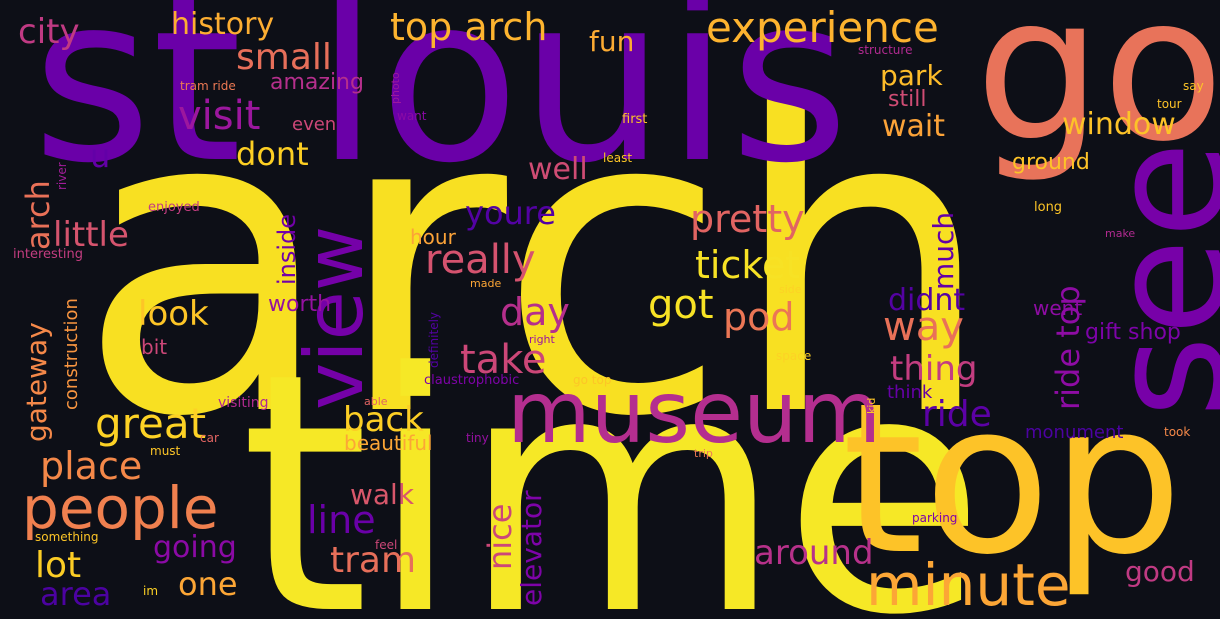 This screenshot has height=619, width=1220. Describe the element at coordinates (71, 354) in the screenshot. I see `word-construction: construction` at that location.